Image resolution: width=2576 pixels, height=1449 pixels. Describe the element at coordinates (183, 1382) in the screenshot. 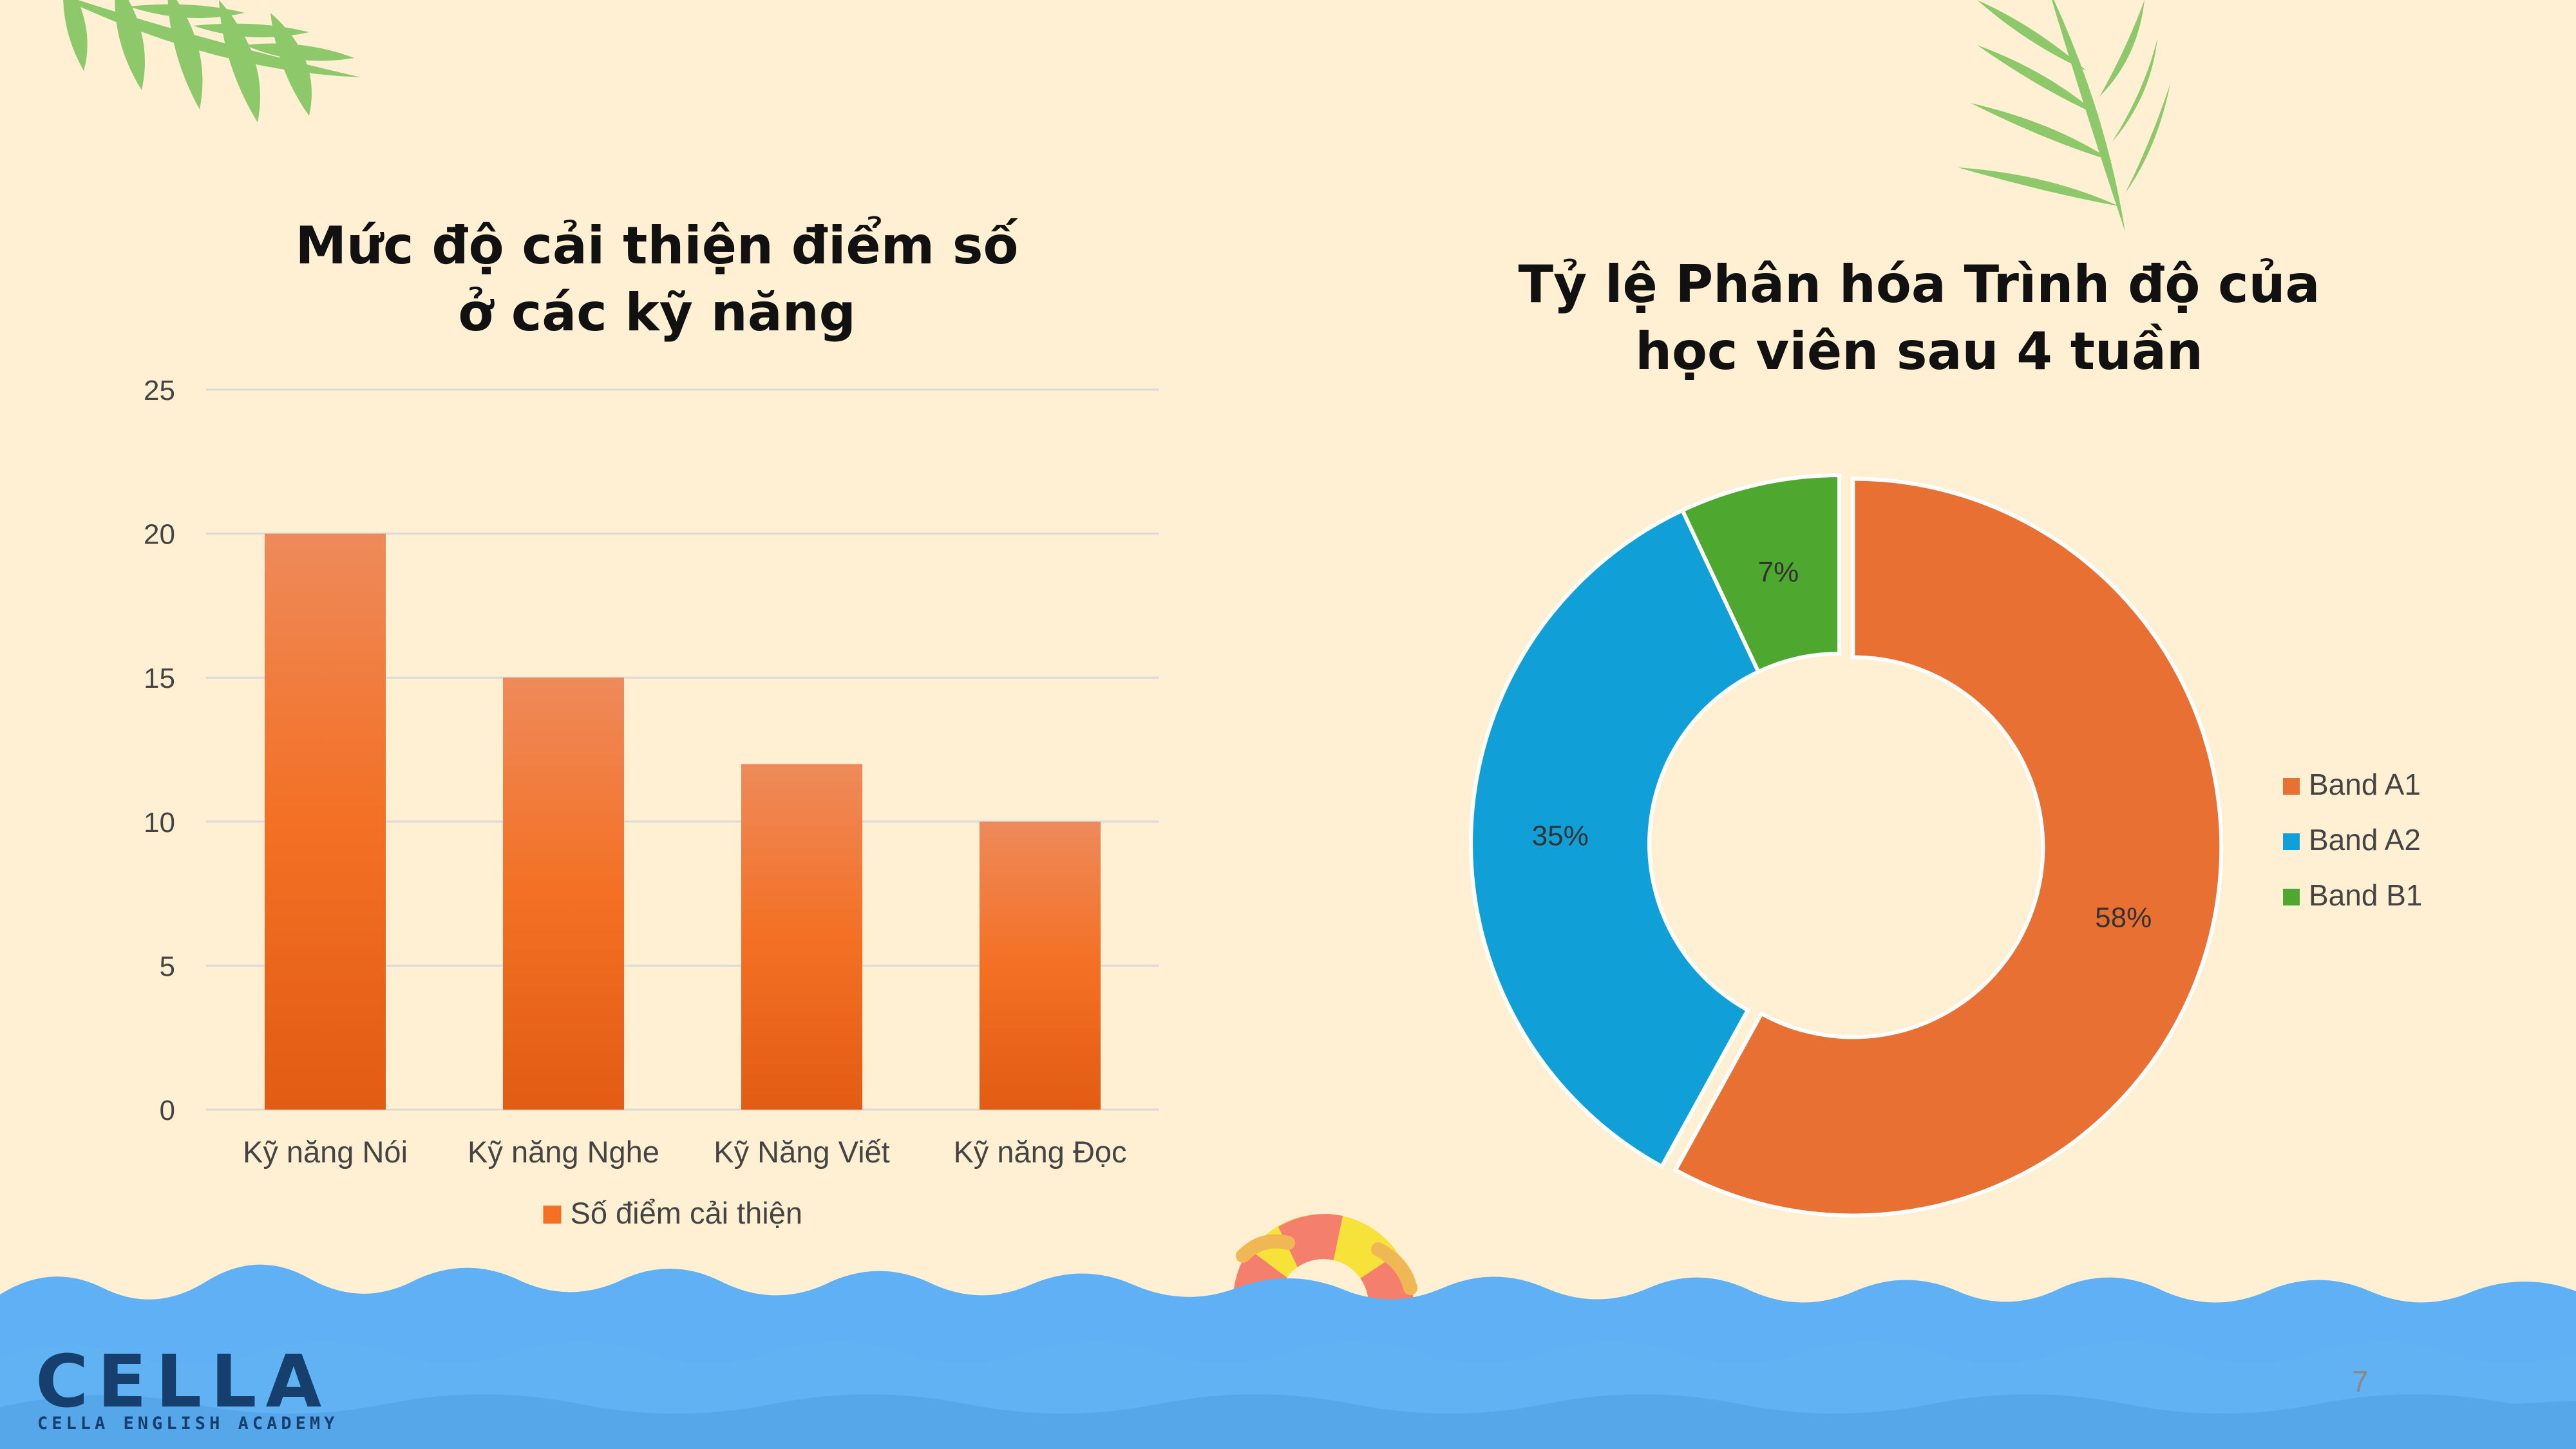

I see `cella-logo: CELLA` at that location.